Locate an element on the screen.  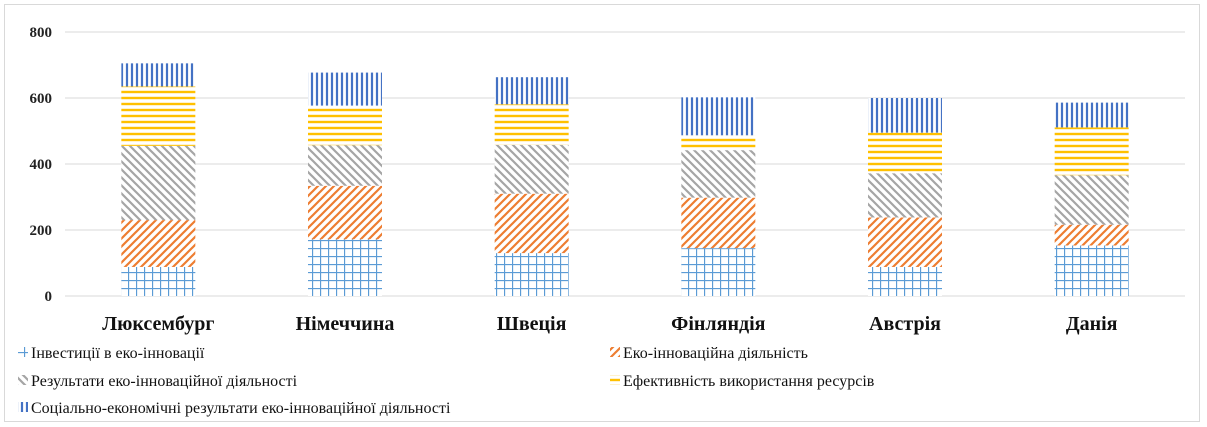
y-tick-label: 800 is located at coordinates (41, 33).